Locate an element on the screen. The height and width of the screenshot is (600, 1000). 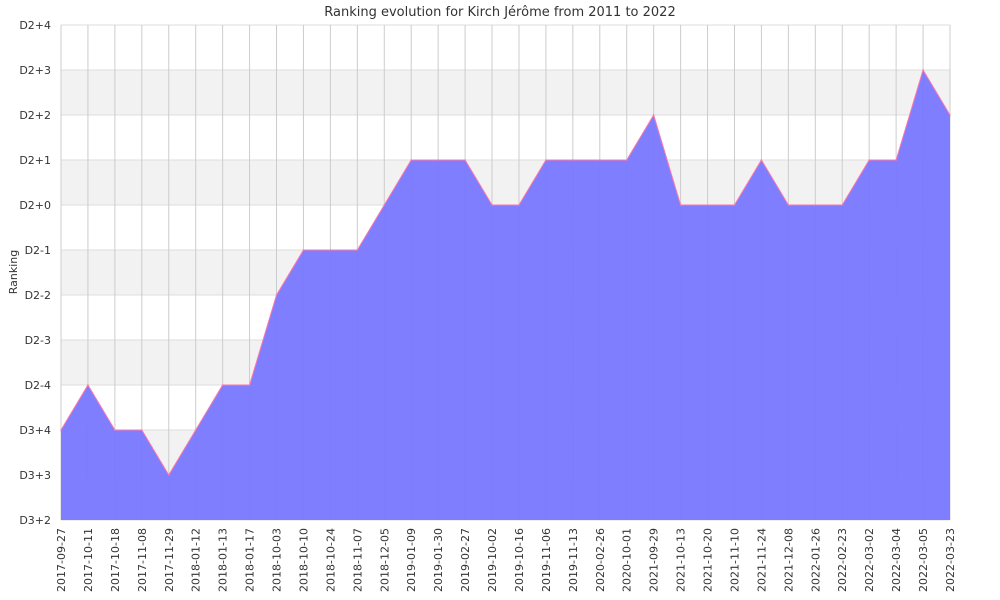
y-tick-label: D2+2 is located at coordinates (35, 115).